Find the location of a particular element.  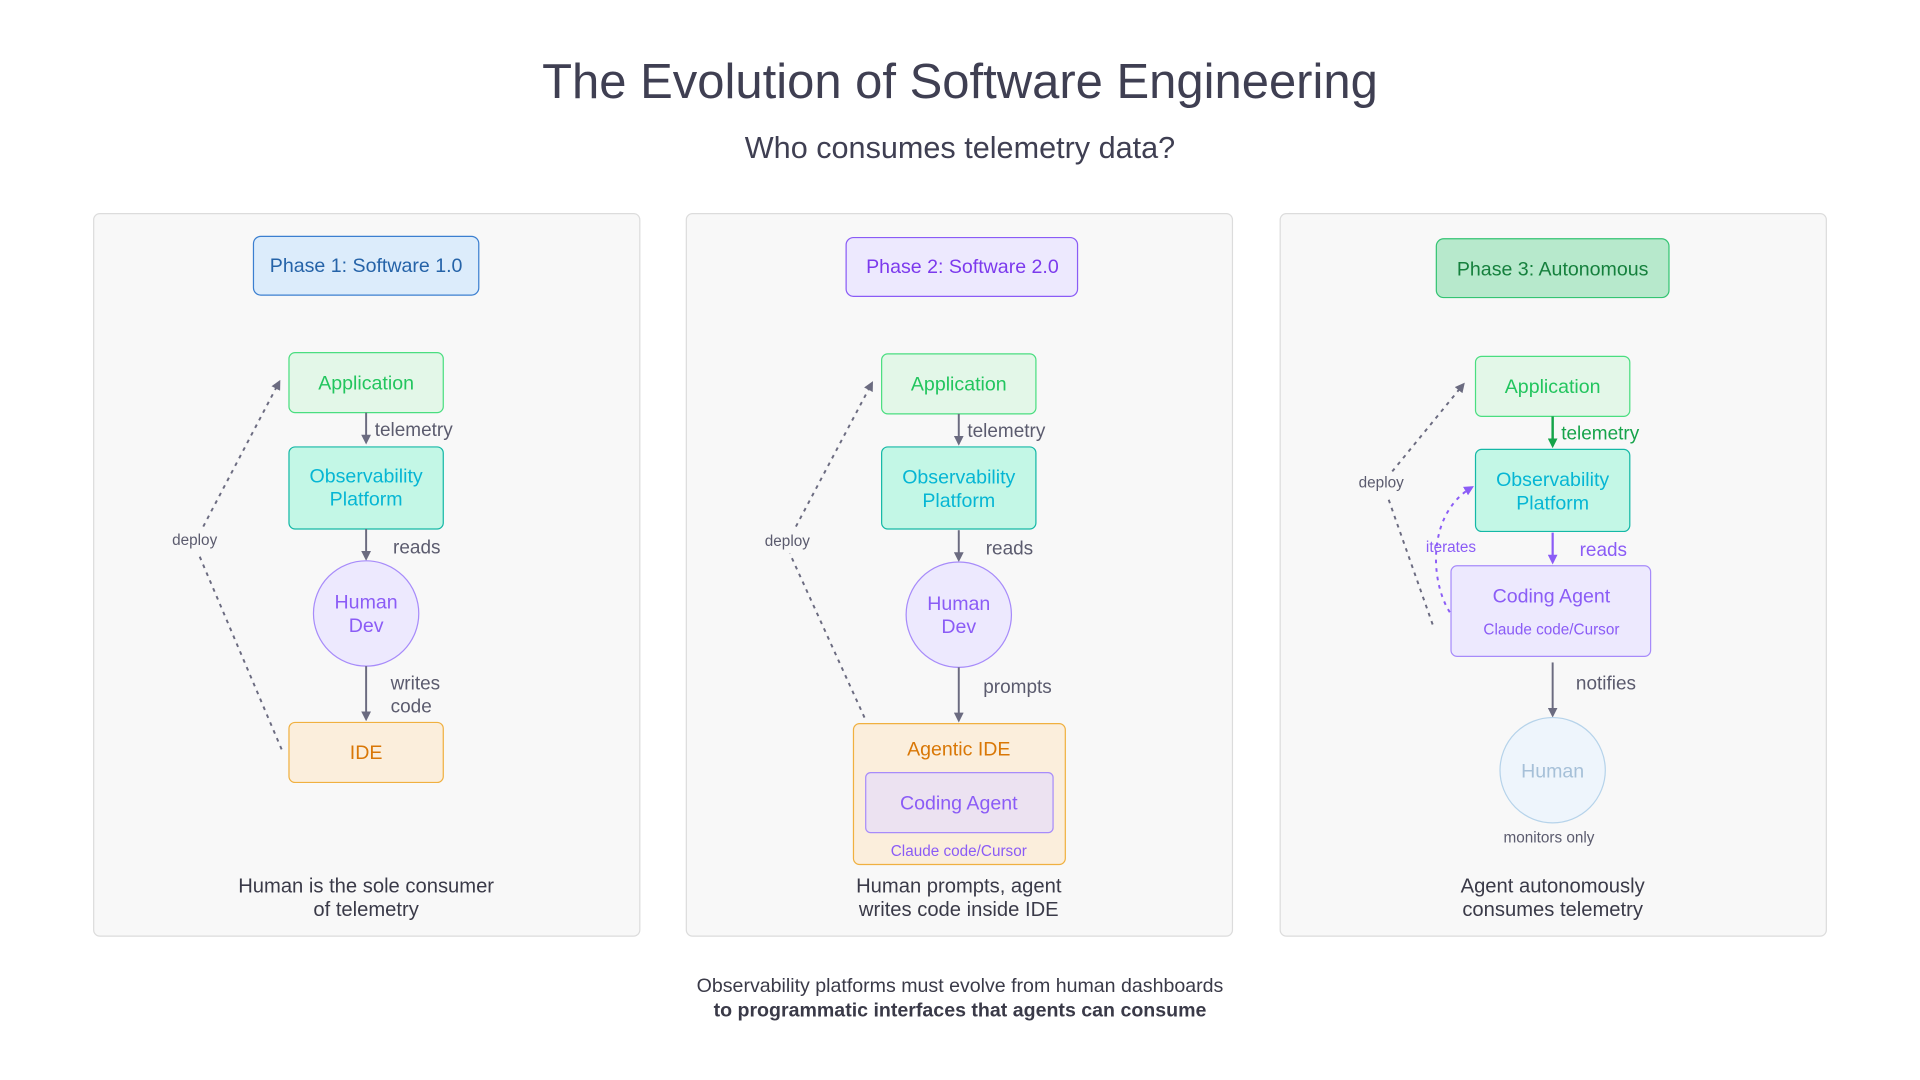

human-node: Human is located at coordinates (1552, 770).